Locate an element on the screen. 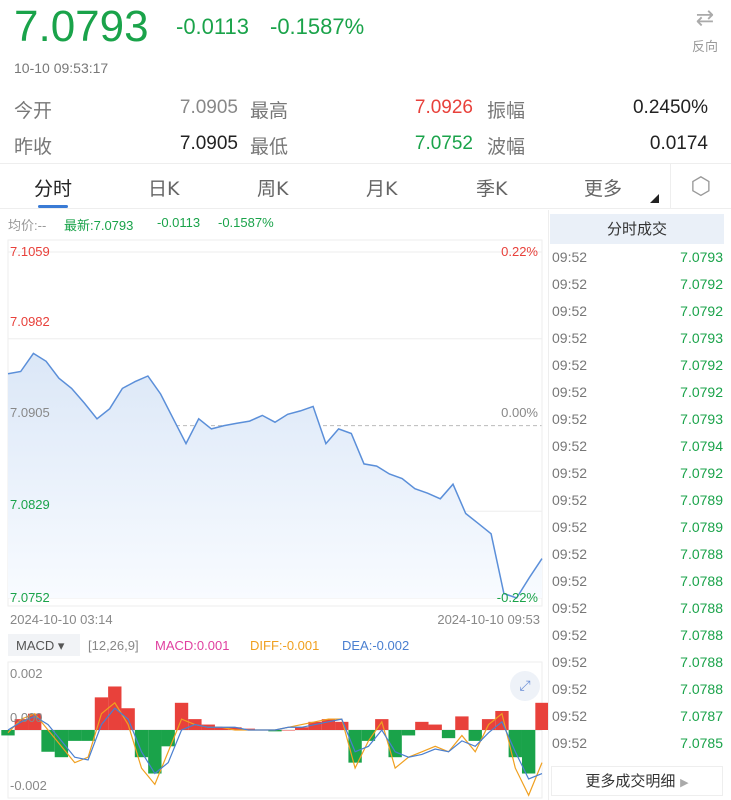  dea-line is located at coordinates (275, 743).